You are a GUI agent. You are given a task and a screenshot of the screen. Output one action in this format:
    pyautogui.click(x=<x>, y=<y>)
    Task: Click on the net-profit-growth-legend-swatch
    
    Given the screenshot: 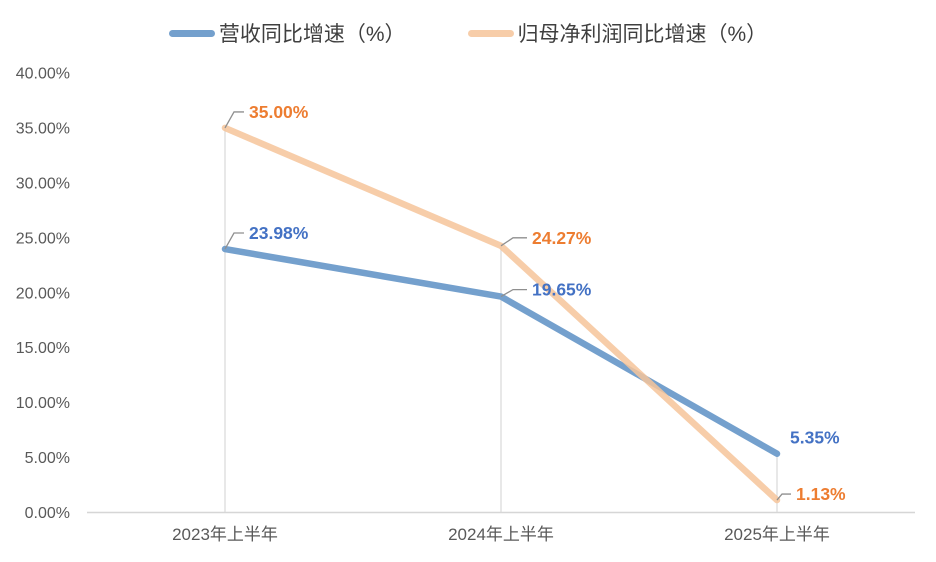 What is the action you would take?
    pyautogui.click(x=490, y=33)
    